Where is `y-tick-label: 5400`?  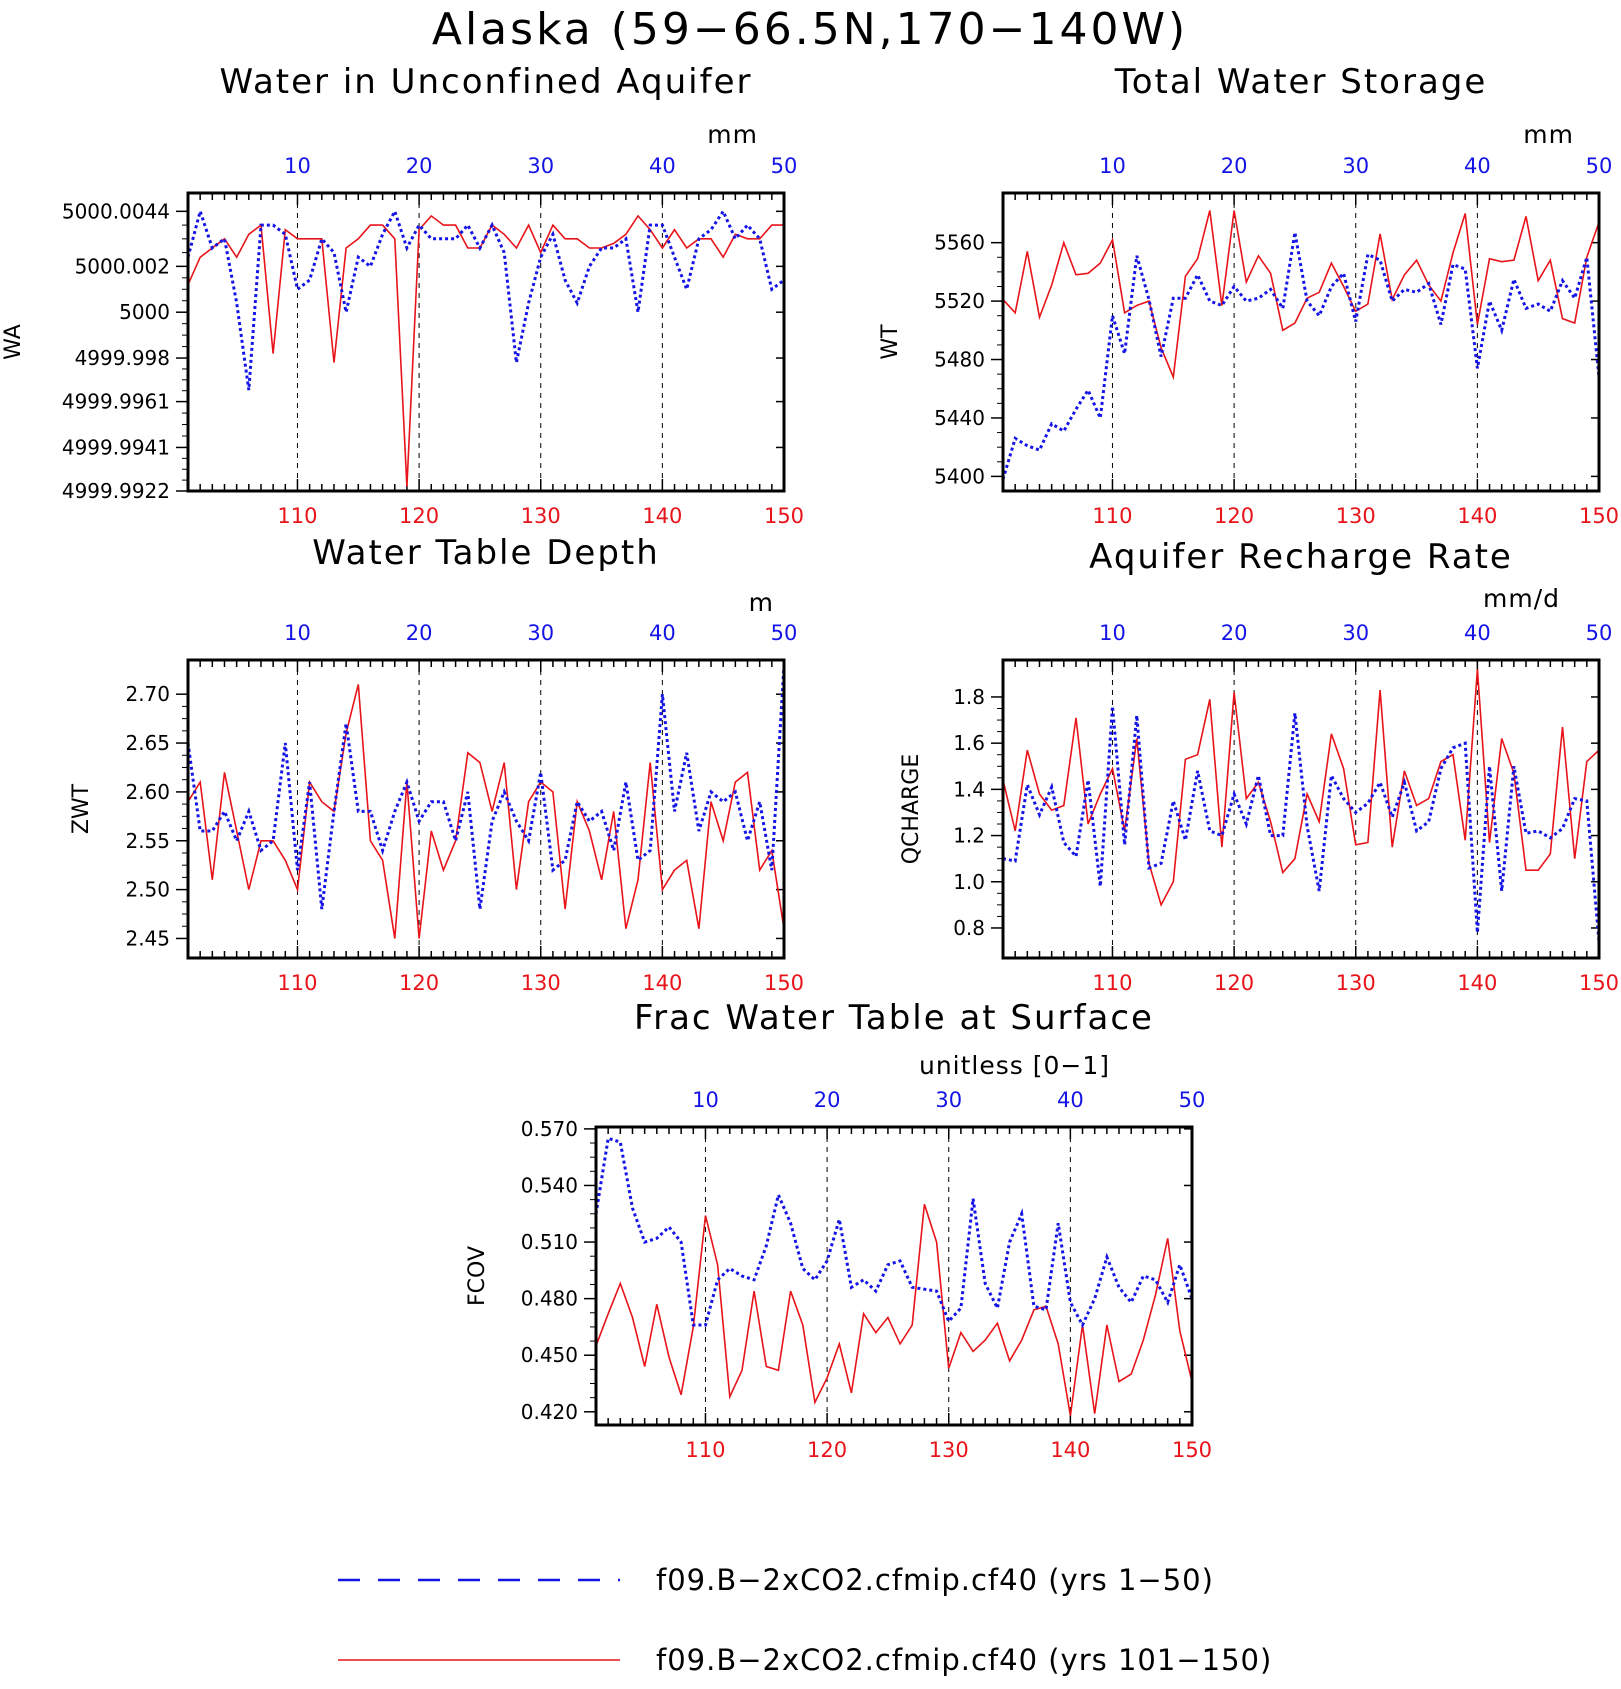
y-tick-label: 5400 is located at coordinates (959, 476).